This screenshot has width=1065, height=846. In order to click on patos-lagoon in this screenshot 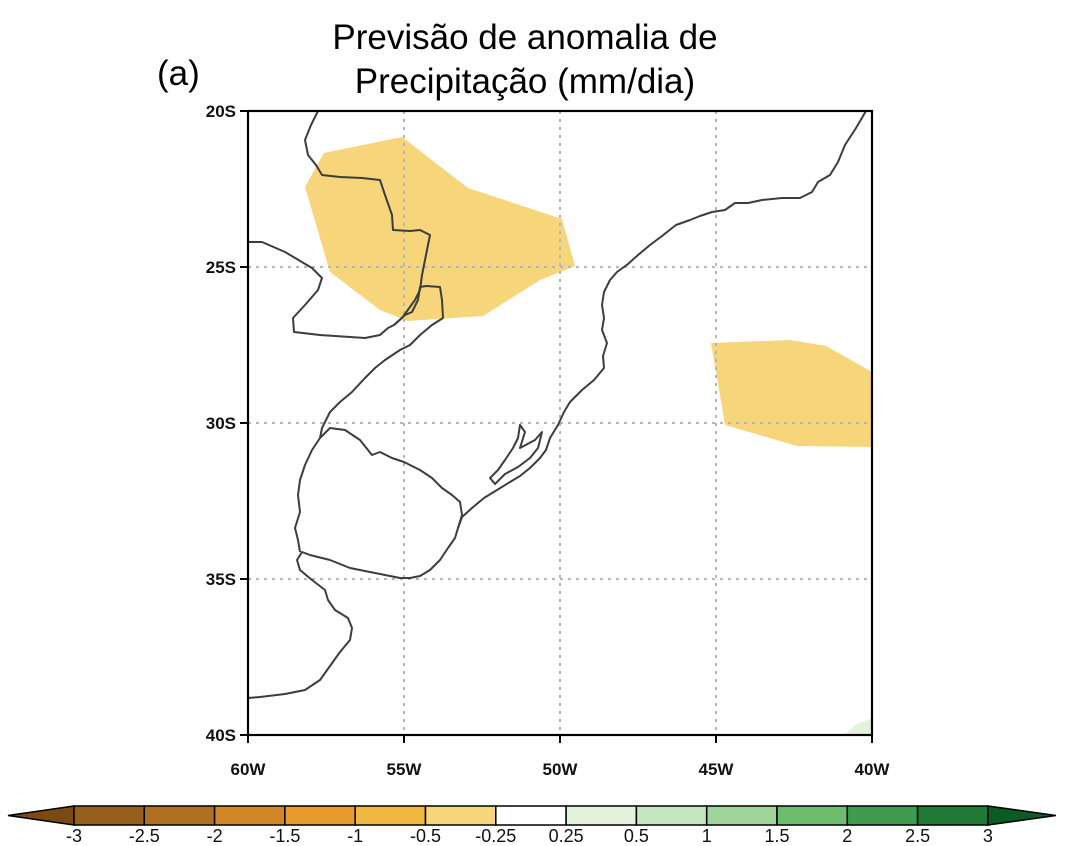, I will do `click(516, 454)`.